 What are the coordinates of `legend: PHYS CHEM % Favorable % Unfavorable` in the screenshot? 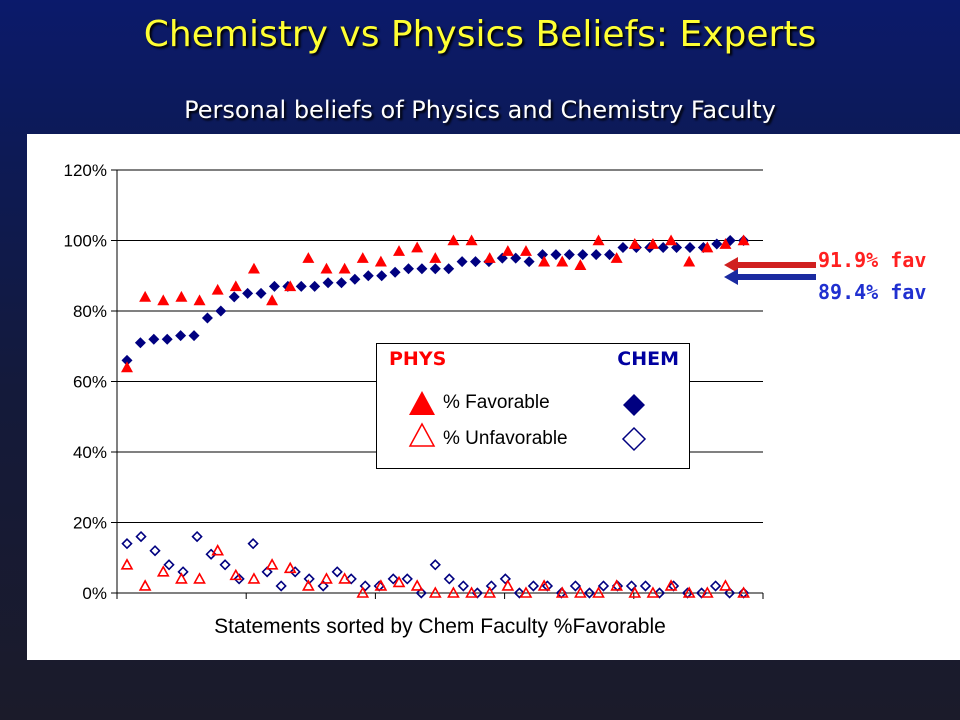 It's located at (533, 406).